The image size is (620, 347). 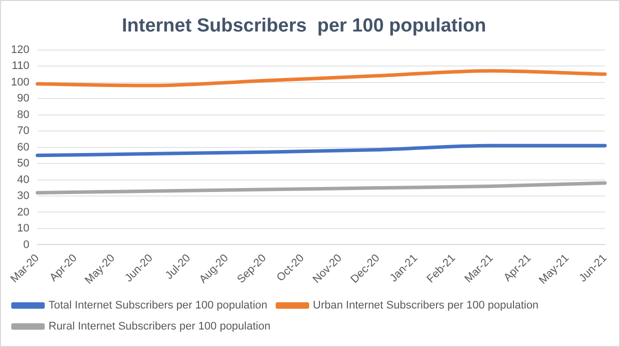 What do you see at coordinates (21, 66) in the screenshot?
I see `y-tick-label: 110` at bounding box center [21, 66].